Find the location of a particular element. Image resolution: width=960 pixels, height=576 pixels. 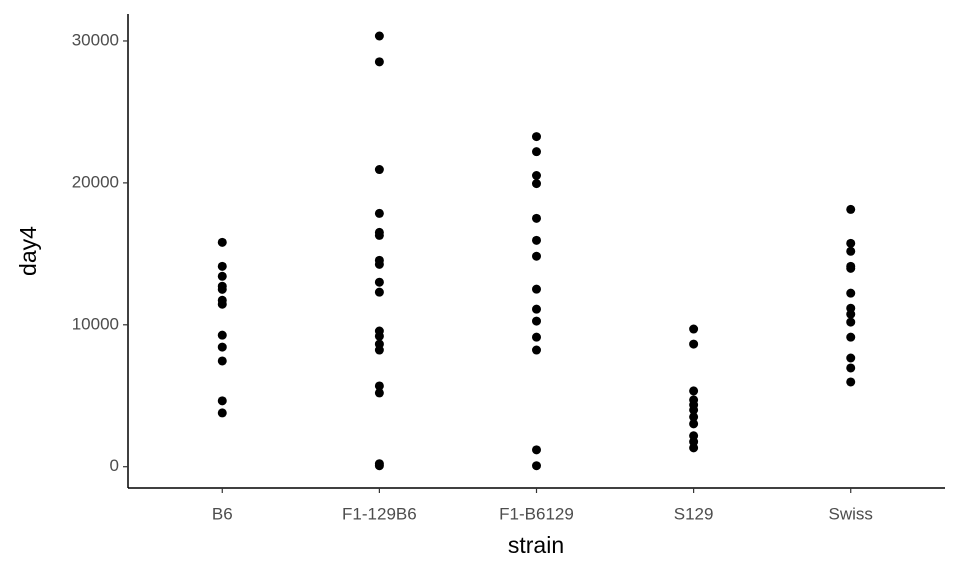

x-tick-label: Swiss is located at coordinates (851, 513).